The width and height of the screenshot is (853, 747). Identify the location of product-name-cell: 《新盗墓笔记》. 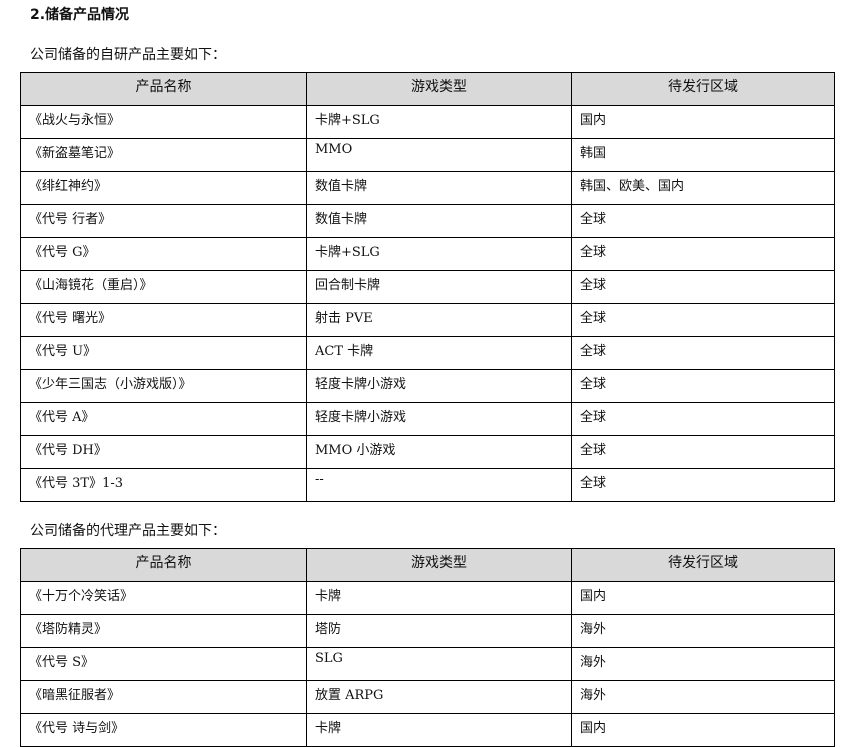
(163, 155).